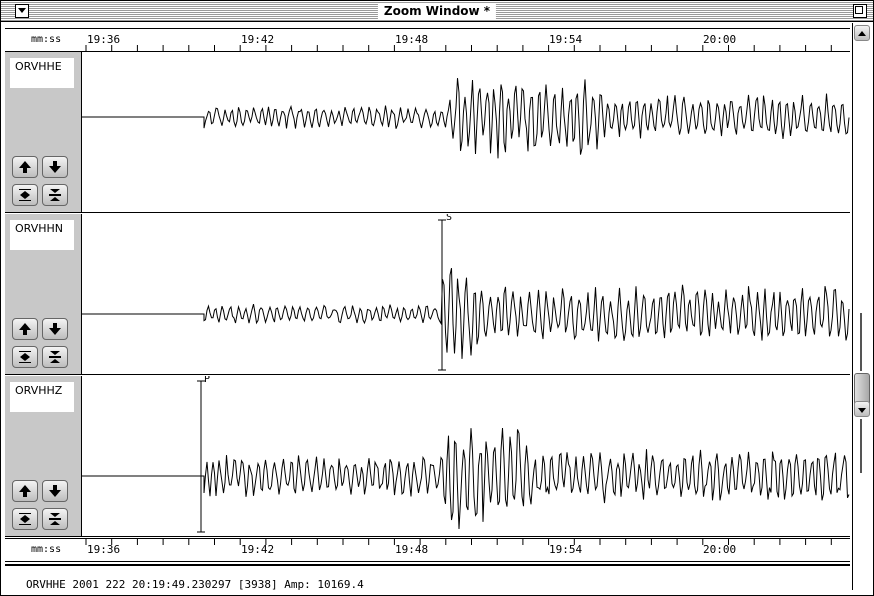 This screenshot has height=596, width=874. What do you see at coordinates (449, 218) in the screenshot?
I see `pick-label-s: S` at bounding box center [449, 218].